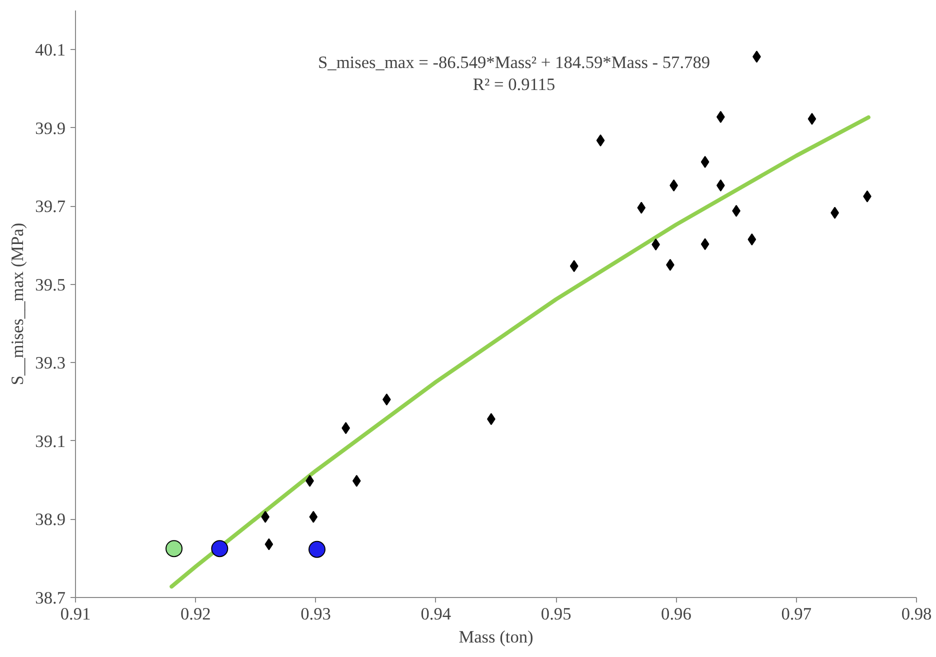  Describe the element at coordinates (496, 637) in the screenshot. I see `x-axis-title: Mass (ton)` at that location.